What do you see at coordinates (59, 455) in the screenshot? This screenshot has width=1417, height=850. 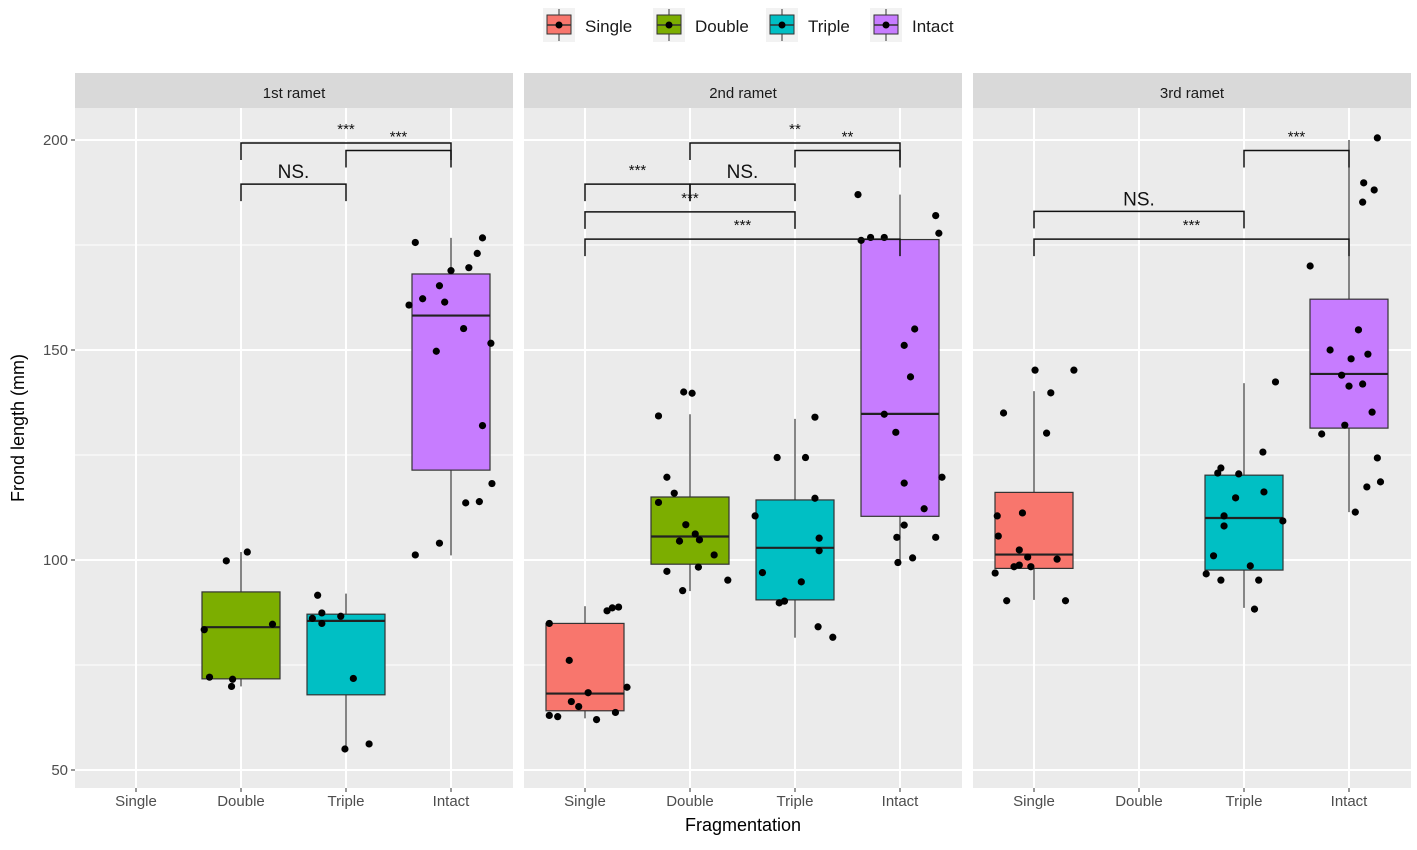 I see `y-axis: 50 100 150 200` at bounding box center [59, 455].